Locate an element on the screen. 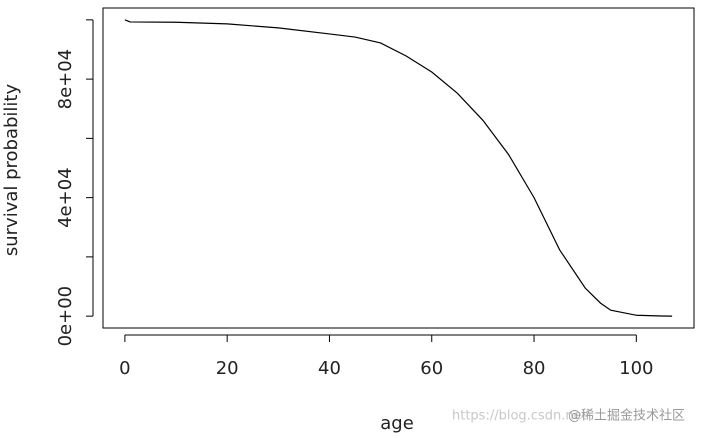 The width and height of the screenshot is (704, 438). watermark: @稀土掘金技术社区 is located at coordinates (626, 416).